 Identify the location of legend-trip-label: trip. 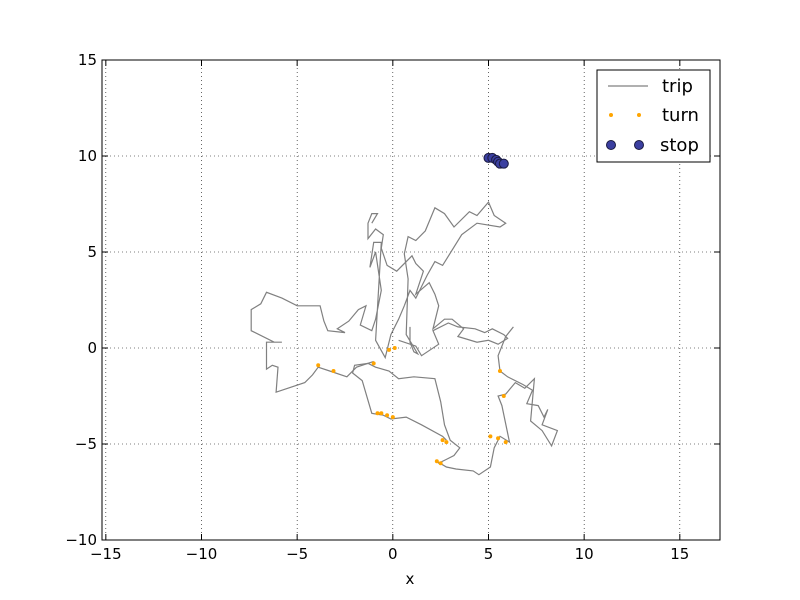
(677, 86).